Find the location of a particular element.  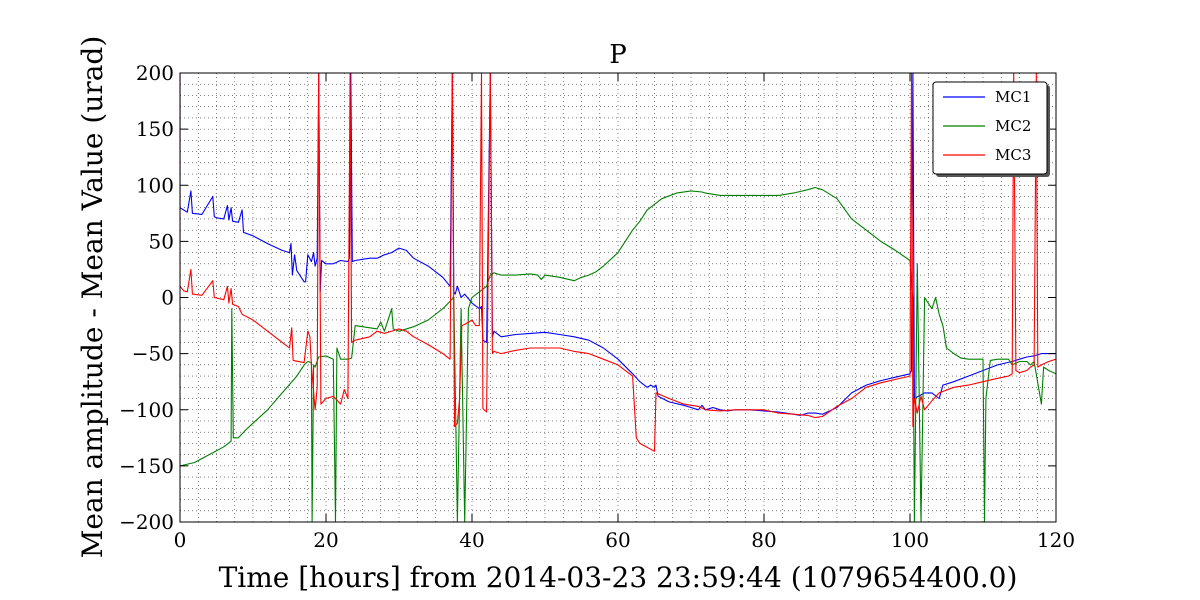

legend-label-mc2: MC2 is located at coordinates (1013, 126).